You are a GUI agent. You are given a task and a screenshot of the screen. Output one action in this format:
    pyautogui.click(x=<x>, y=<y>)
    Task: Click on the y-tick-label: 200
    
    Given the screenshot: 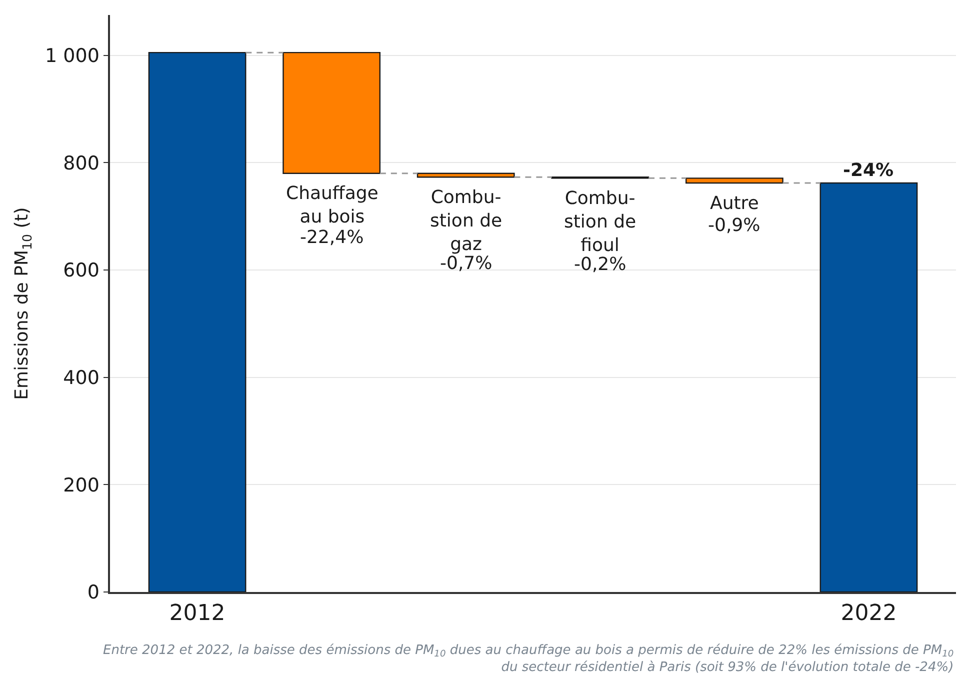 What is the action you would take?
    pyautogui.click(x=81, y=485)
    